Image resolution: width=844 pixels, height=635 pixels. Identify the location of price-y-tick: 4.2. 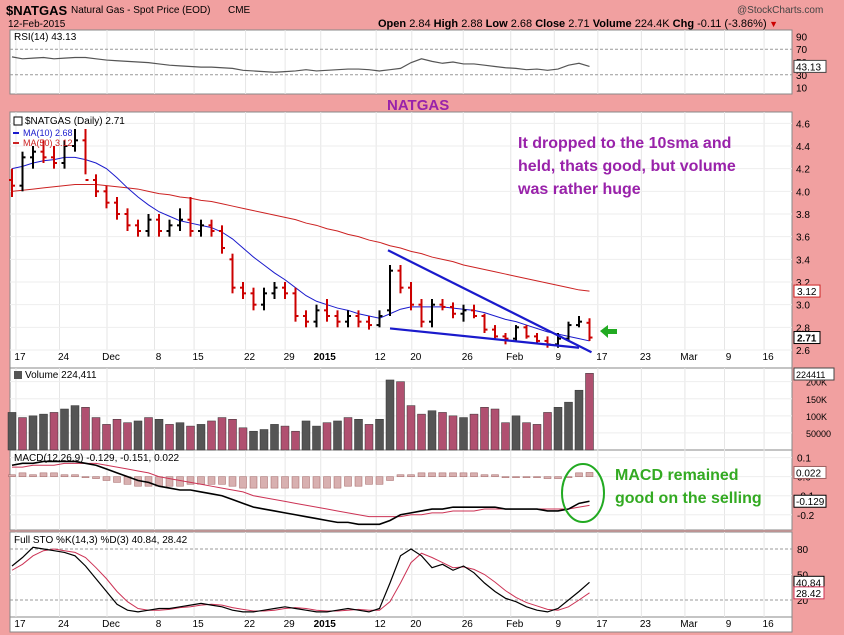
(803, 170).